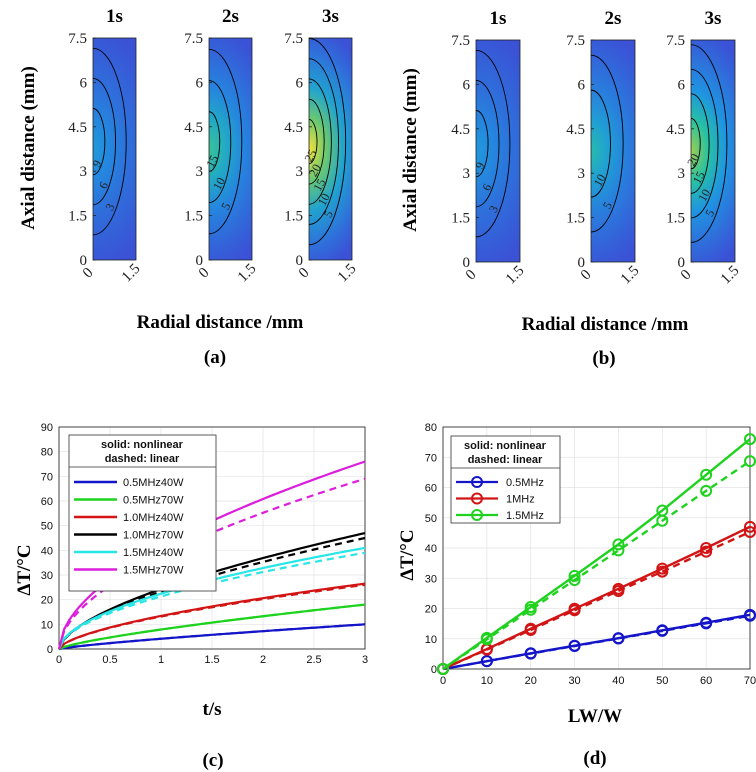 This screenshot has width=756, height=772. Describe the element at coordinates (431, 458) in the screenshot. I see `y-tick-label: 70` at that location.